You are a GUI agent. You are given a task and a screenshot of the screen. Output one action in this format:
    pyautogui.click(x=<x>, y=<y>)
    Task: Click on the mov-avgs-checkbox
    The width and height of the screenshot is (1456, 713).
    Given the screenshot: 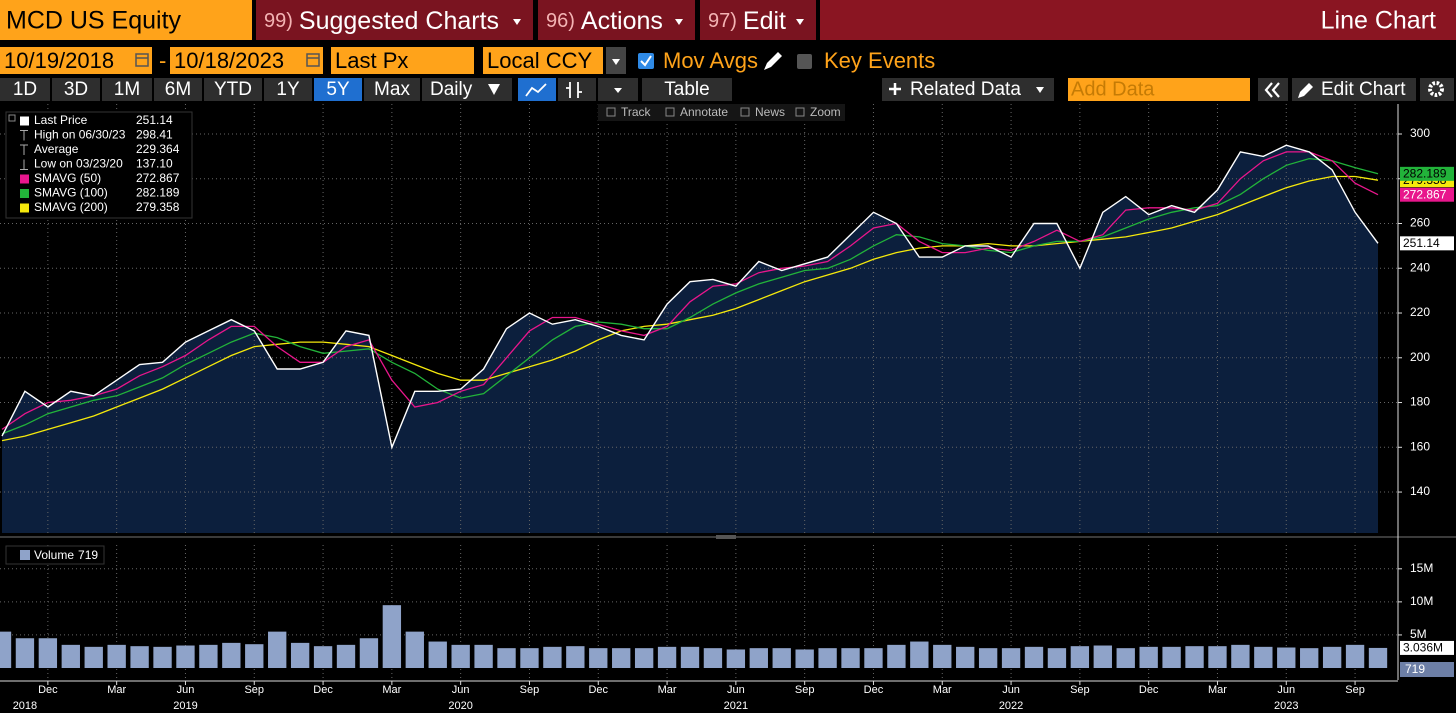 What is the action you would take?
    pyautogui.click(x=646, y=61)
    